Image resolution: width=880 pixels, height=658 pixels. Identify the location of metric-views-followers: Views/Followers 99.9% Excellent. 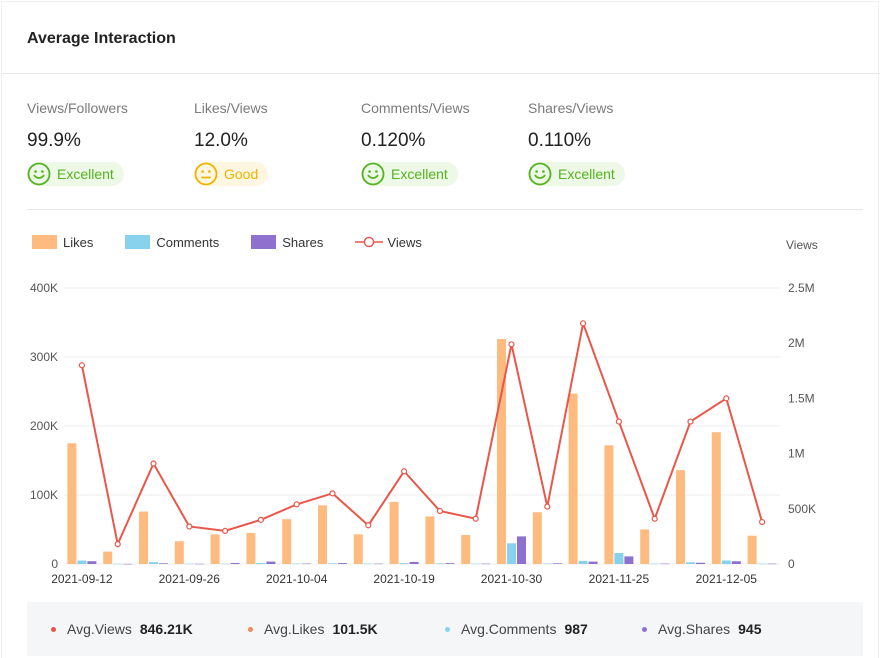
(107, 145).